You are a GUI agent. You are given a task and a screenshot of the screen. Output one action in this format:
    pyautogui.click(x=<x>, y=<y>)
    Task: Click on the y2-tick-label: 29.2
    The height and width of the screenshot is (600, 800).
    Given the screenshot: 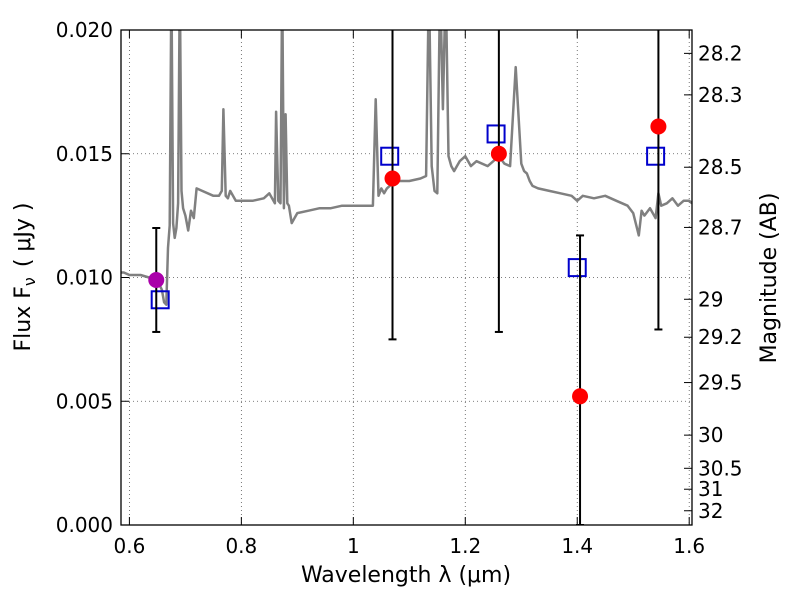 What is the action you would take?
    pyautogui.click(x=720, y=337)
    